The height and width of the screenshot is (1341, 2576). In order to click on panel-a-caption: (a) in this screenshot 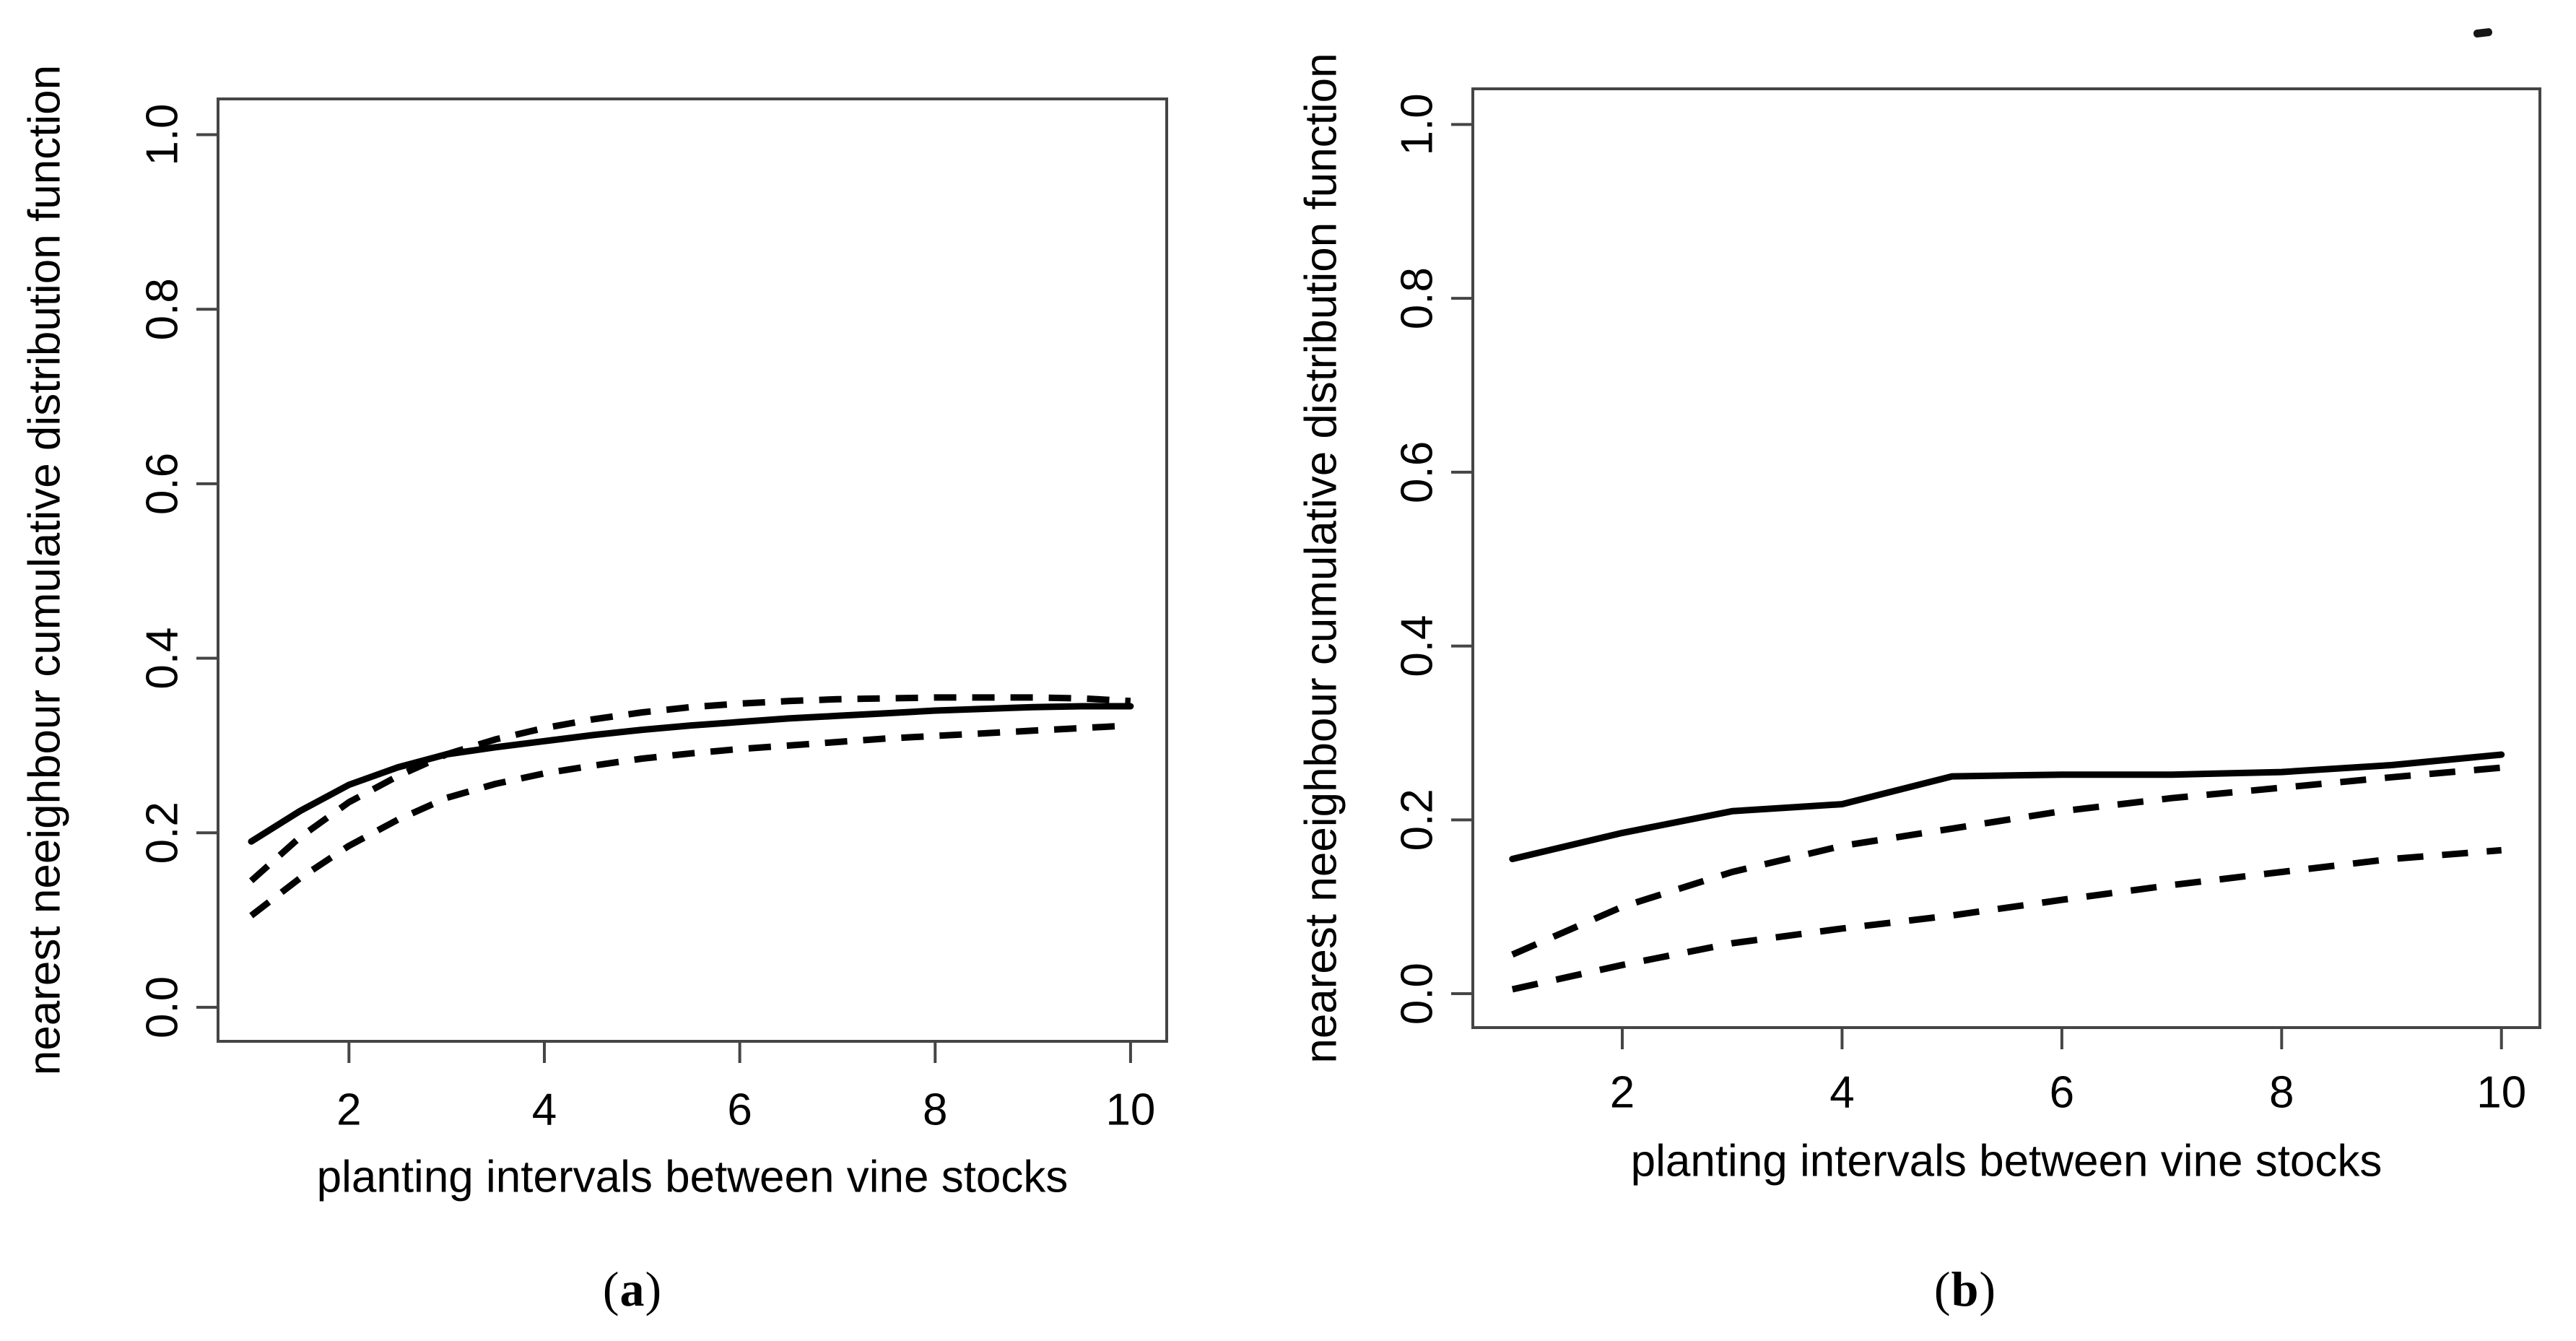, I will do `click(632, 1289)`.